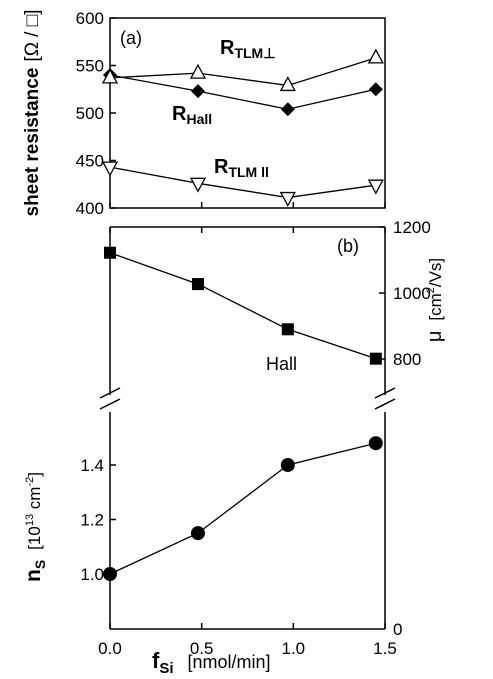  What do you see at coordinates (294, 648) in the screenshot?
I see `x-tick-label: 1.0` at bounding box center [294, 648].